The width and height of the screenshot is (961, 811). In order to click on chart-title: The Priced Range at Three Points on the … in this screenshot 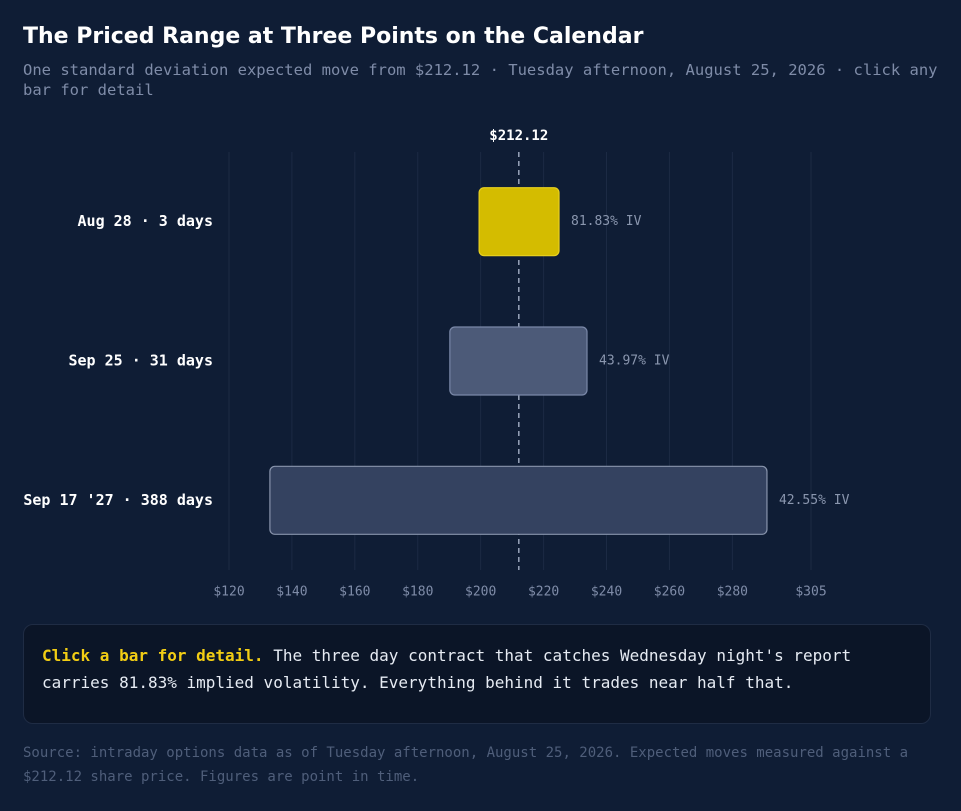, I will do `click(333, 36)`.